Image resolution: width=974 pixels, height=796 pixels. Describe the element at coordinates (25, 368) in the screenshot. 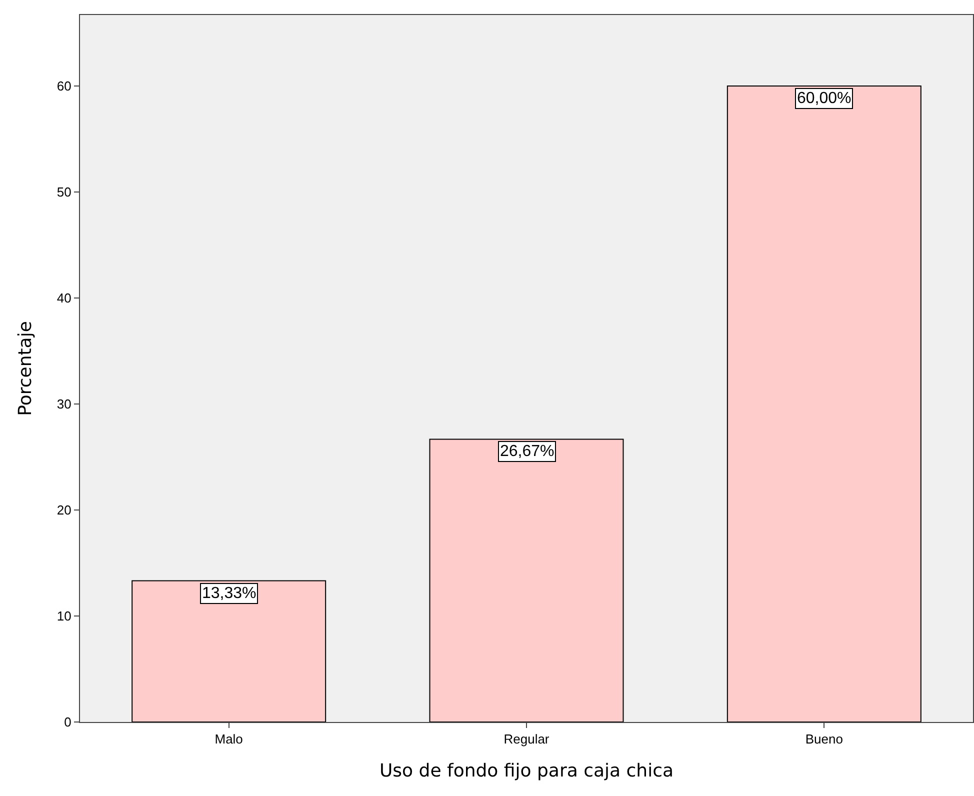

I see `y-axis-title: Porcentaje` at that location.